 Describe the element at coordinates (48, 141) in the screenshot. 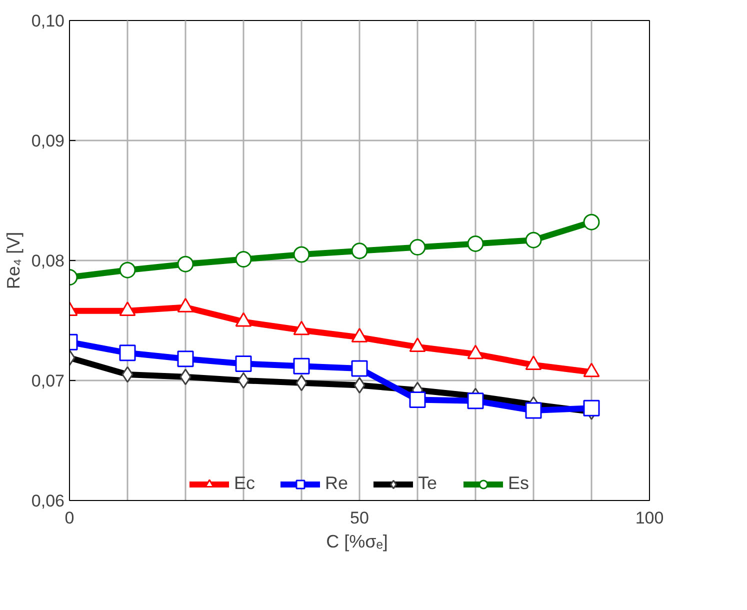

I see `y-tick-label: 0,09` at that location.